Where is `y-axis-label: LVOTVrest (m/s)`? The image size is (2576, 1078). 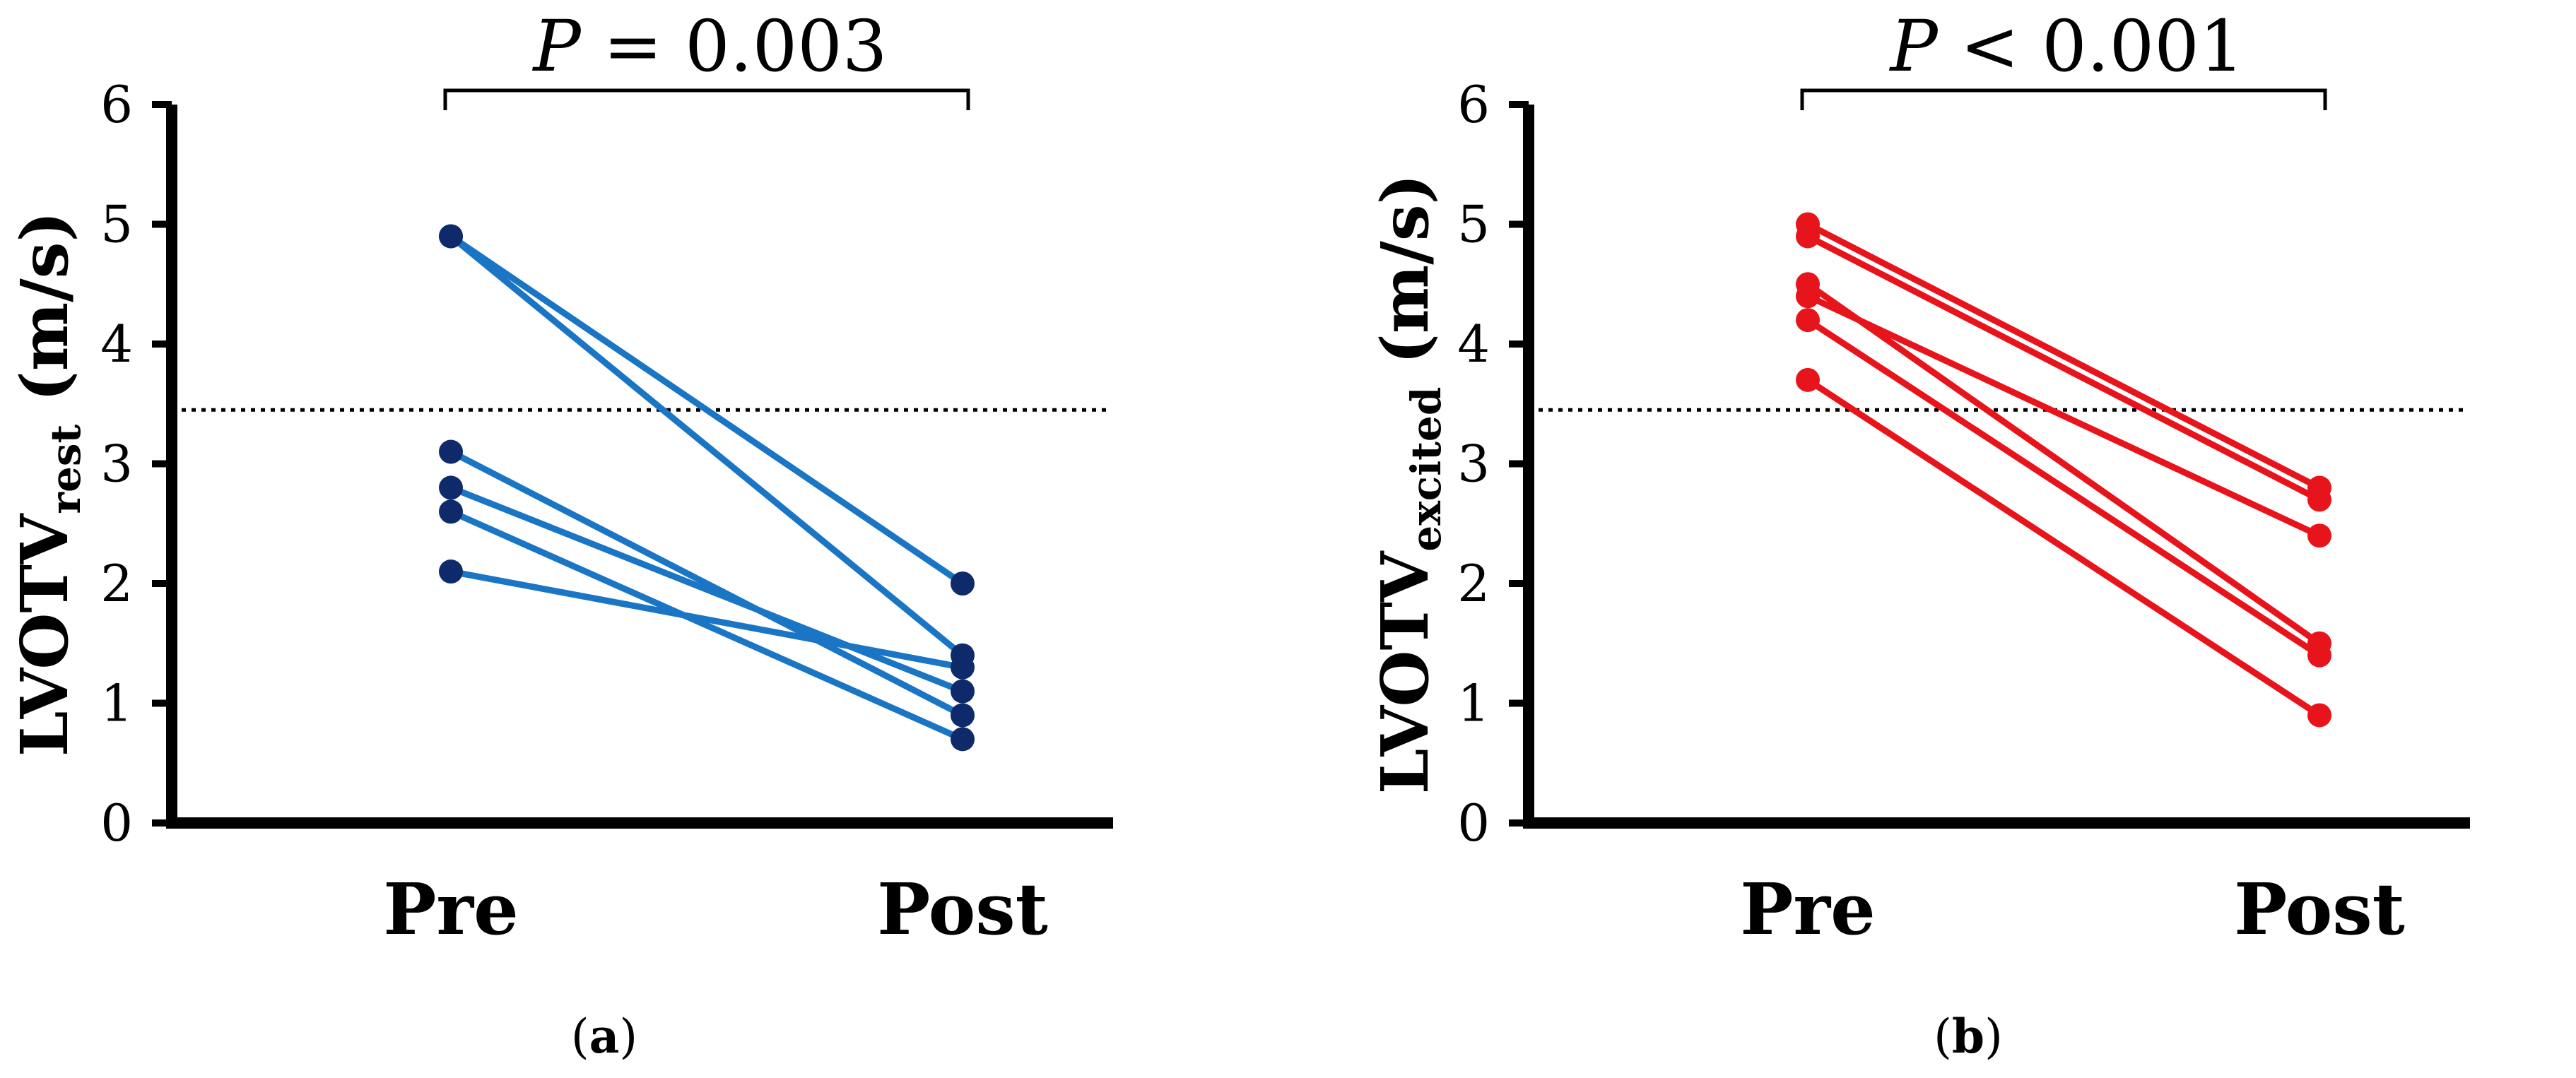 y-axis-label: LVOTVrest (m/s) is located at coordinates (48, 484).